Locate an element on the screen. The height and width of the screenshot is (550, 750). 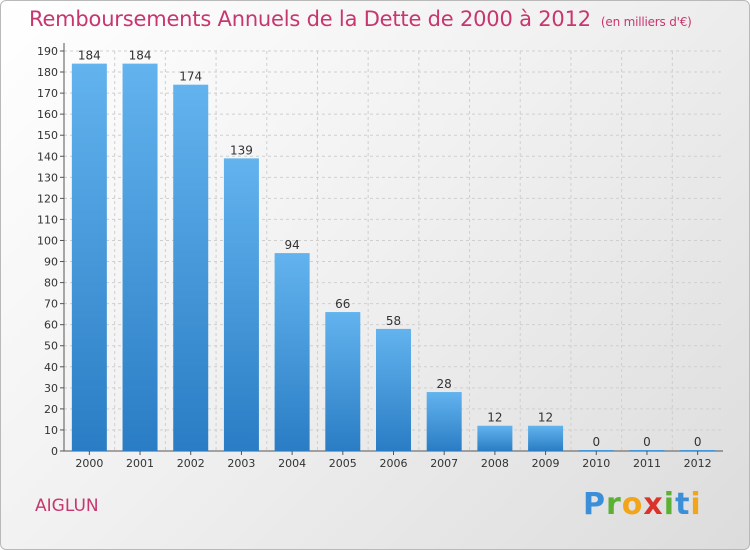
y-tick-label: 10 is located at coordinates (51, 430).